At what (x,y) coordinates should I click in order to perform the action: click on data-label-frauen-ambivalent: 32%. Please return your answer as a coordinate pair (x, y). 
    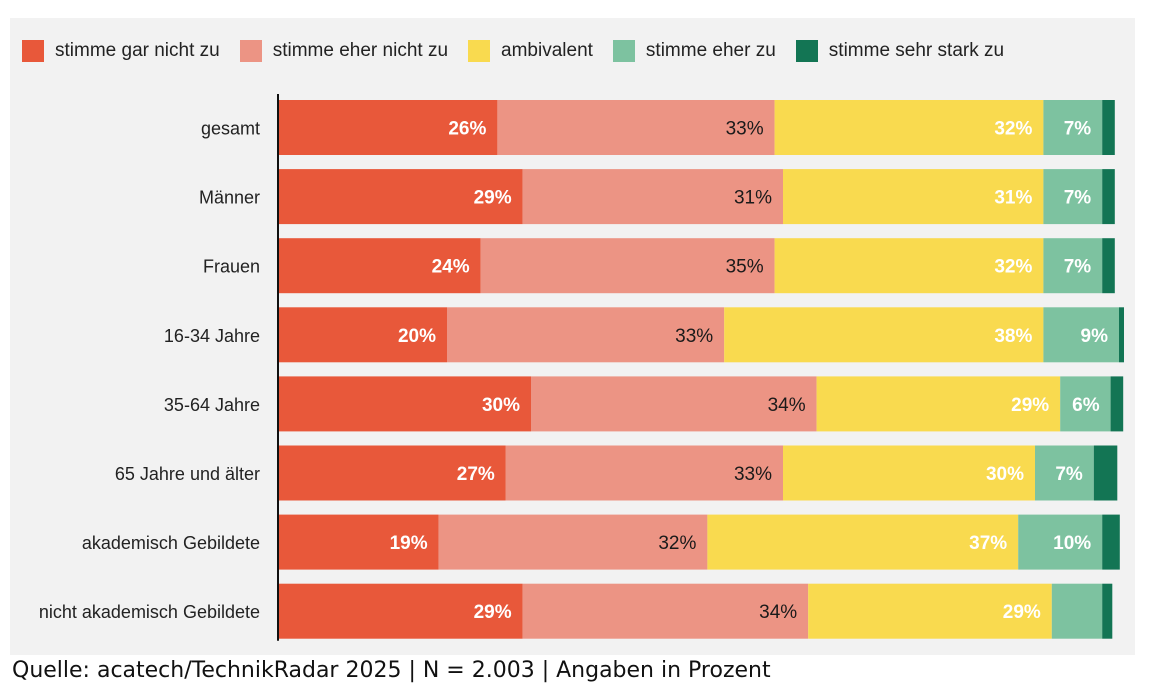
    Looking at the image, I should click on (1013, 267).